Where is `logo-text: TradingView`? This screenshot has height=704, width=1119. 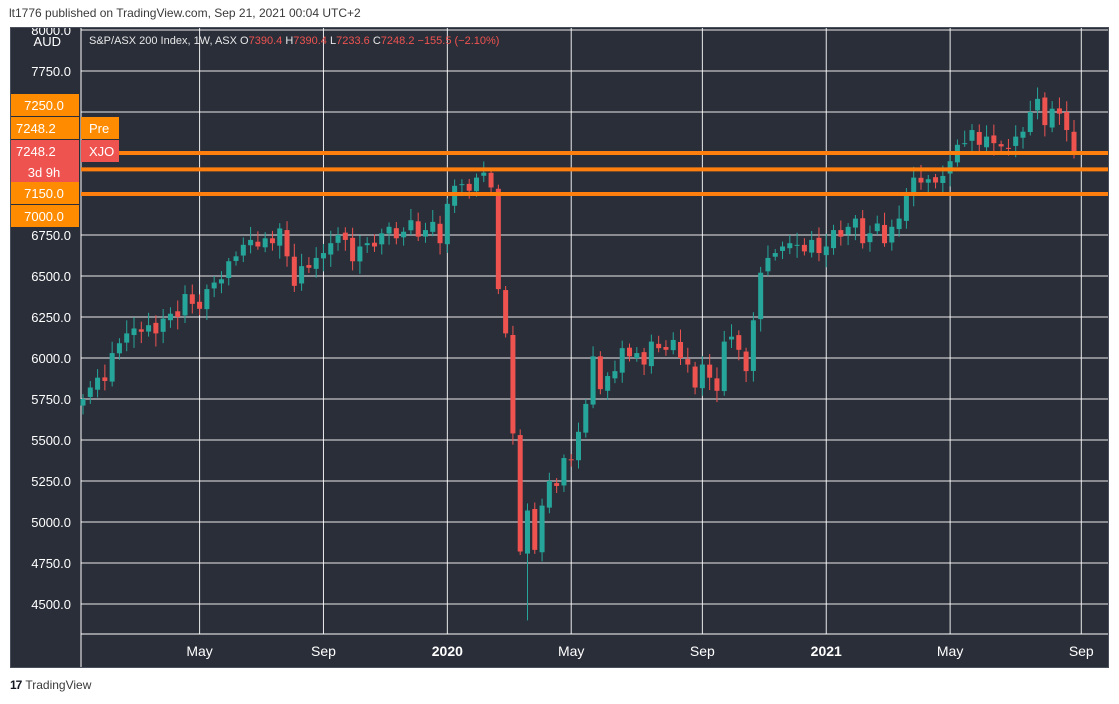
logo-text: TradingView is located at coordinates (58, 685).